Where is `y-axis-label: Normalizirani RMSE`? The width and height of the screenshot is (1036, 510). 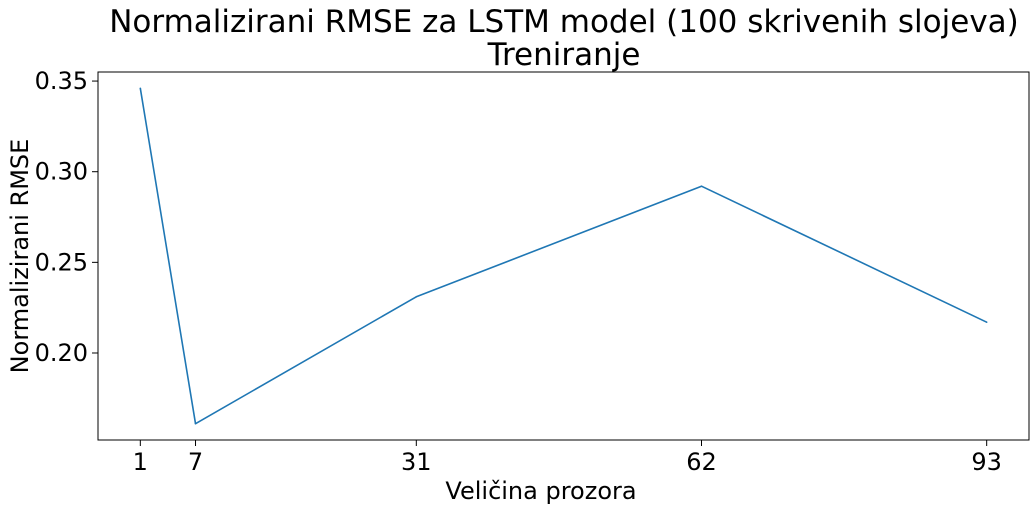 y-axis-label: Normalizirani RMSE is located at coordinates (20, 256).